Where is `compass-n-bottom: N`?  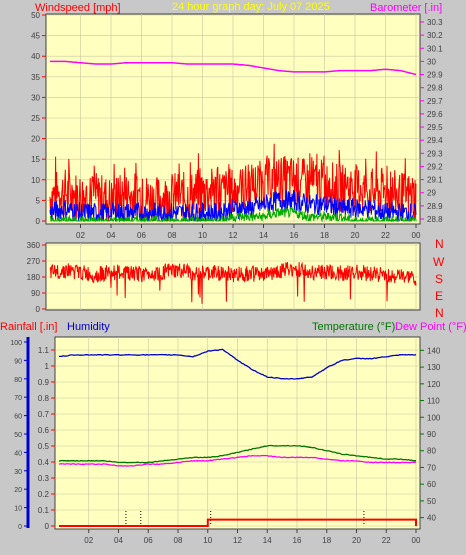
compass-n-bottom: N is located at coordinates (439, 313).